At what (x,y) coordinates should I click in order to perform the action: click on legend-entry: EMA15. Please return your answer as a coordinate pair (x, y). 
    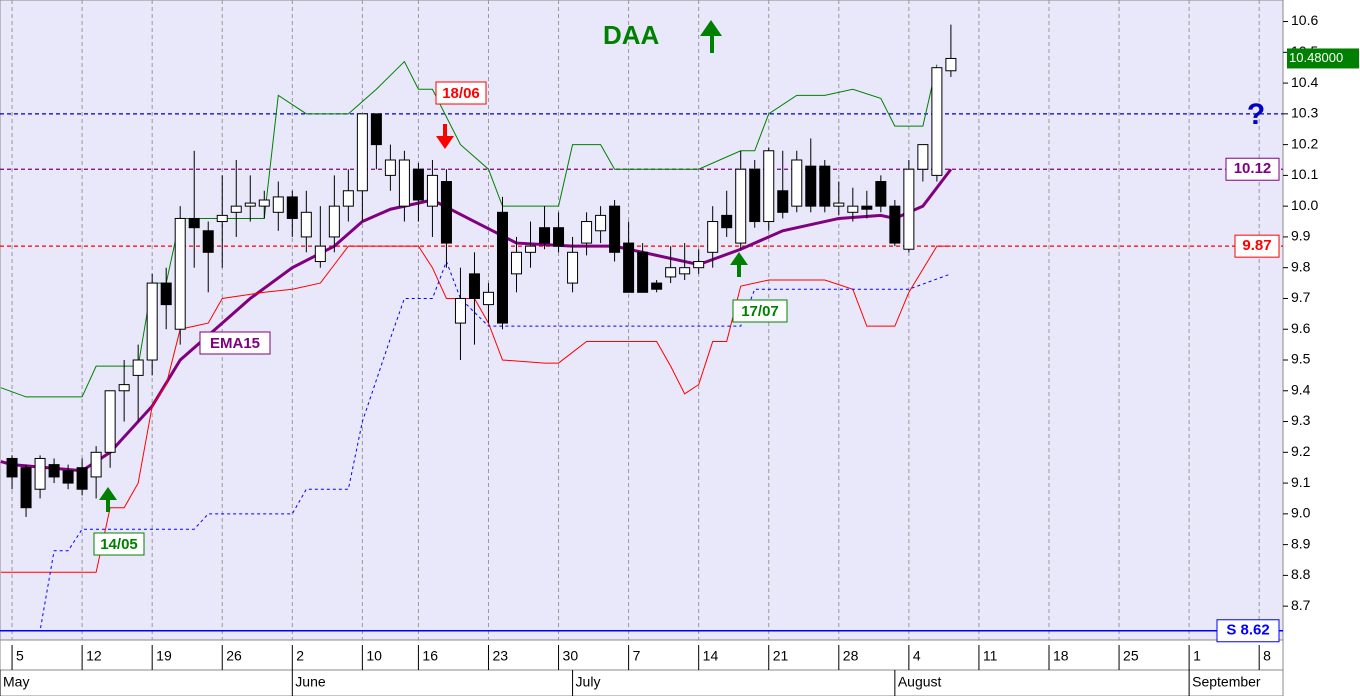
    Looking at the image, I should click on (235, 343).